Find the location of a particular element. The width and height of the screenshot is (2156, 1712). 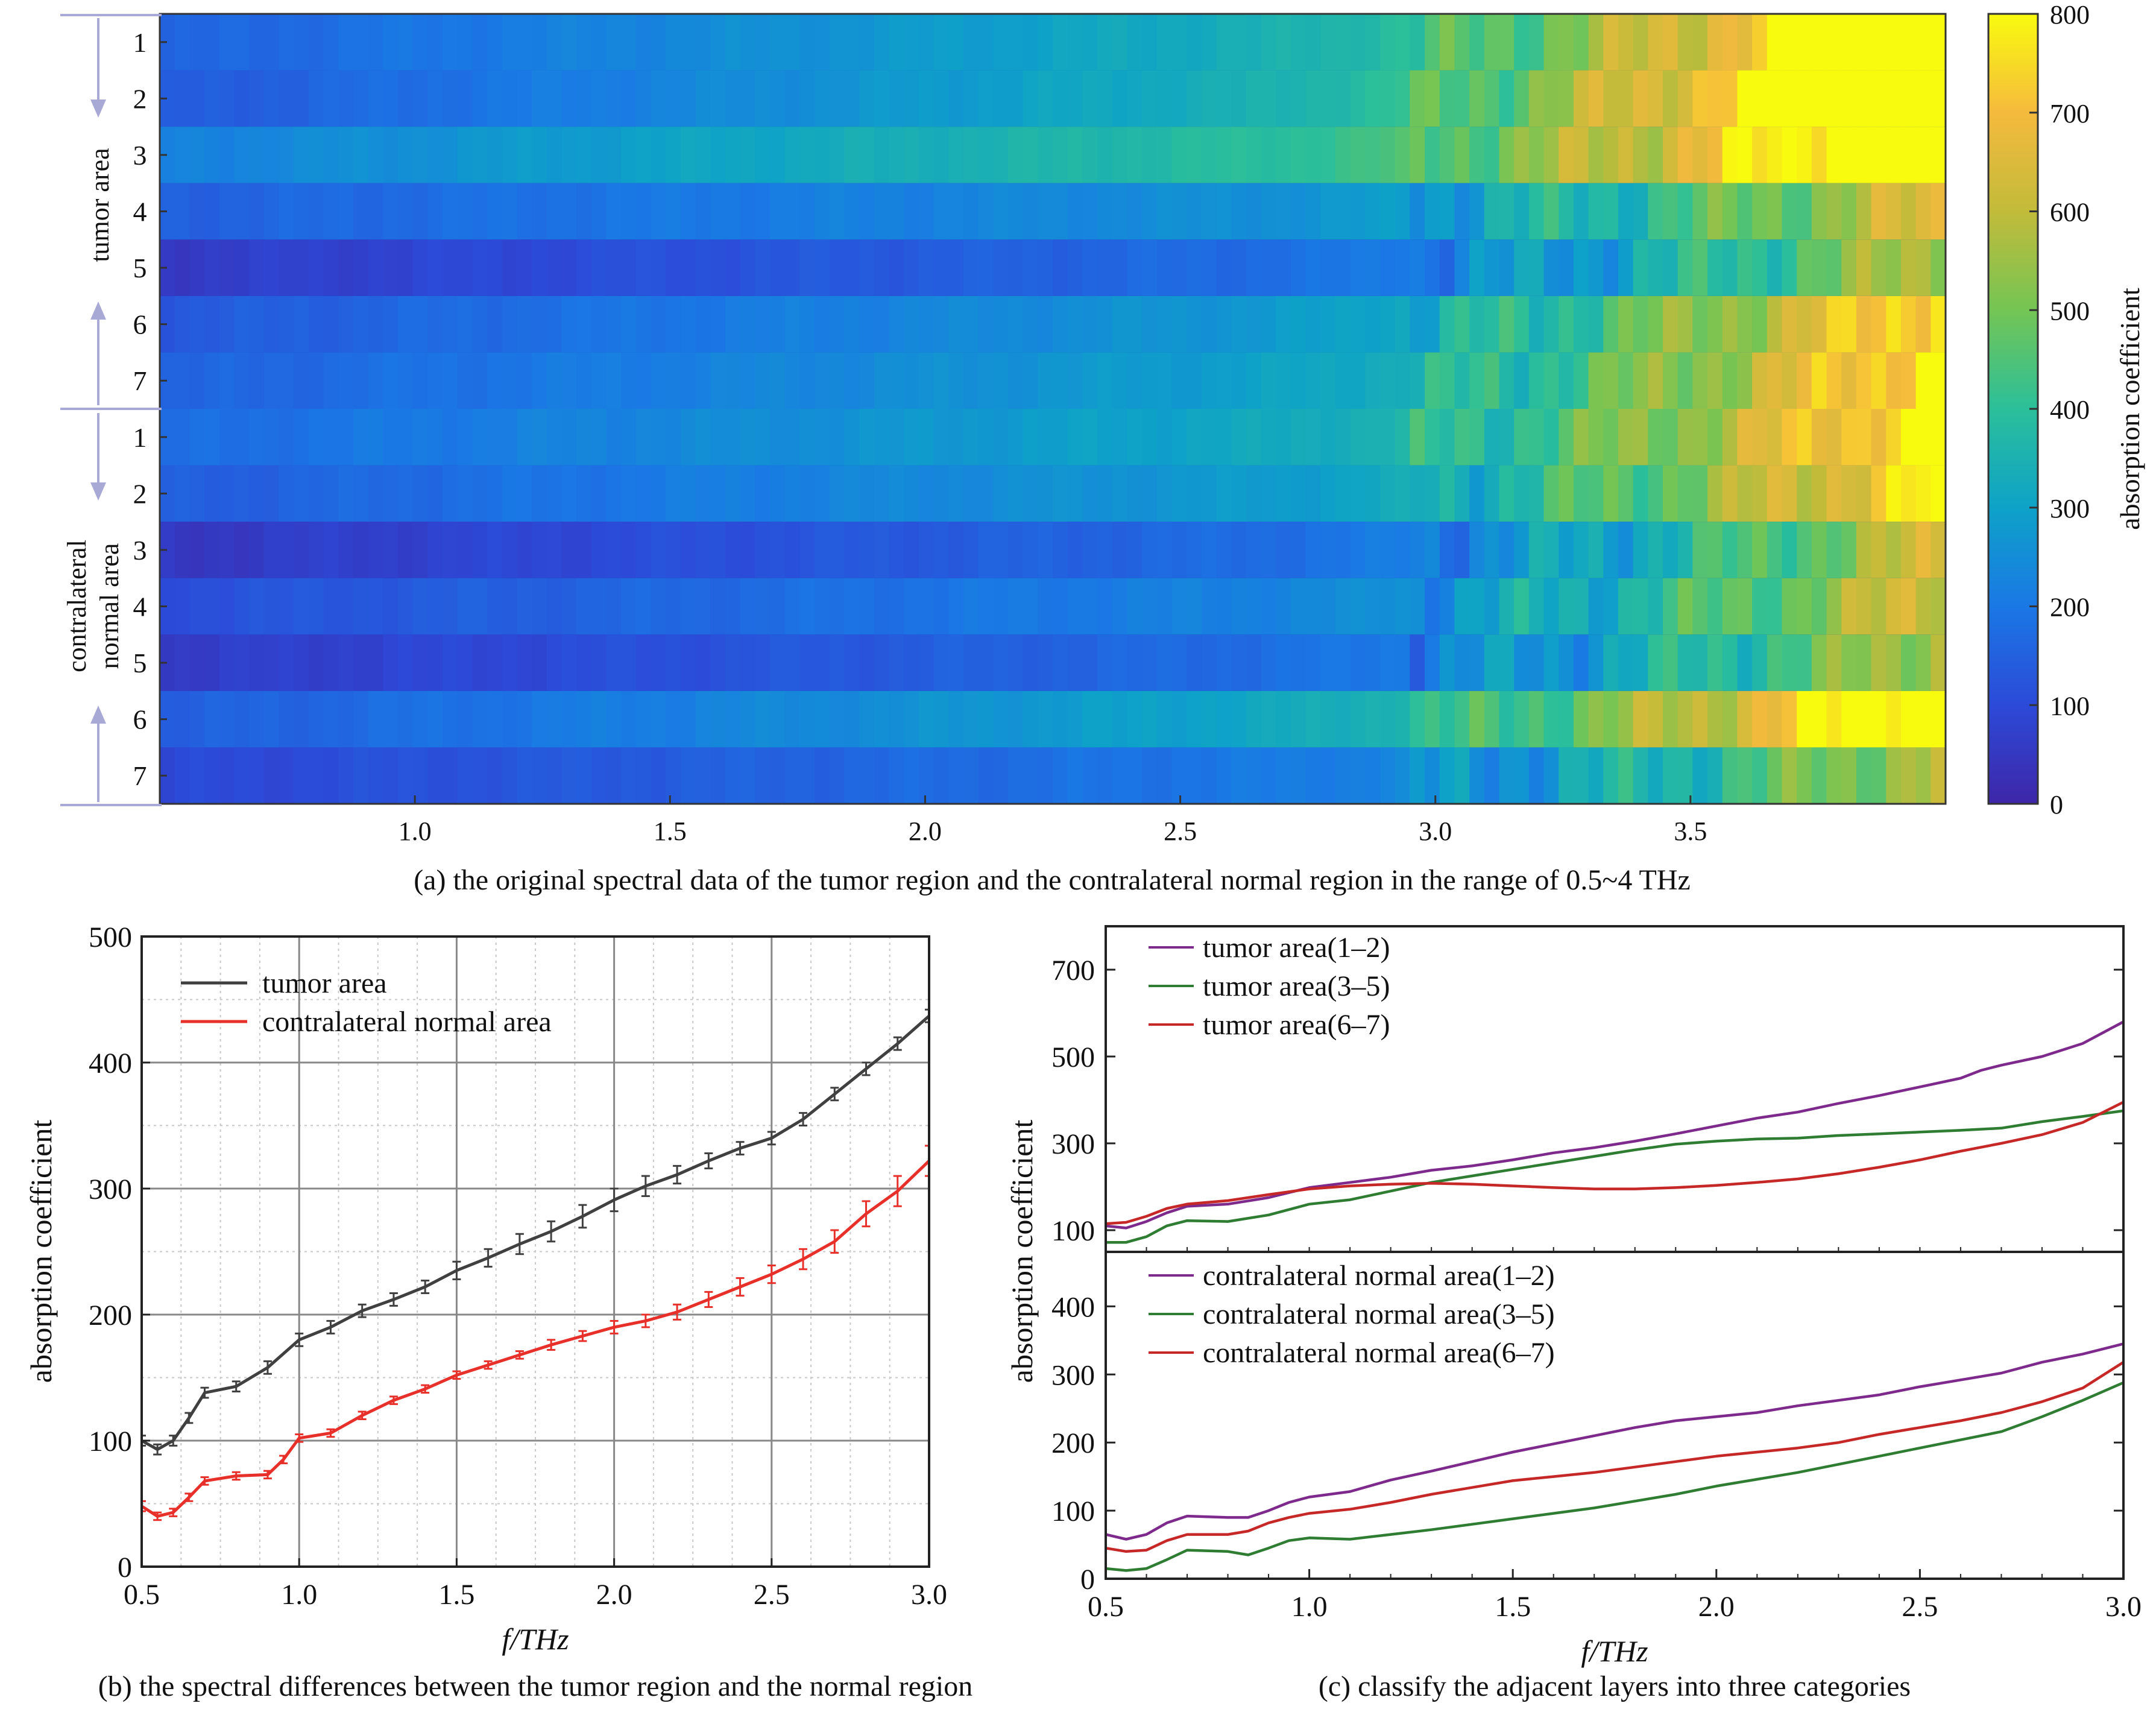

y-tick-label: 200 is located at coordinates (110, 1315).